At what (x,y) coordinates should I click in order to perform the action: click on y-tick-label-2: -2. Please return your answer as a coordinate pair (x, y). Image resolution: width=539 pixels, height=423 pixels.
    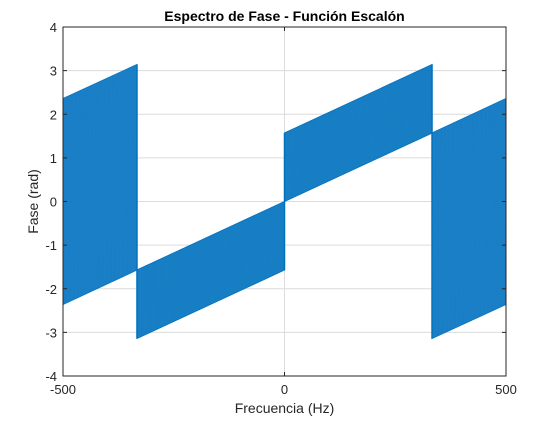
    Looking at the image, I should click on (51, 289).